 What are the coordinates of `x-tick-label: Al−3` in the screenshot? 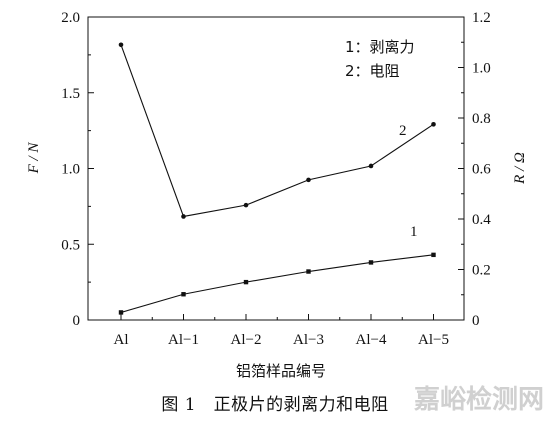 It's located at (308, 340).